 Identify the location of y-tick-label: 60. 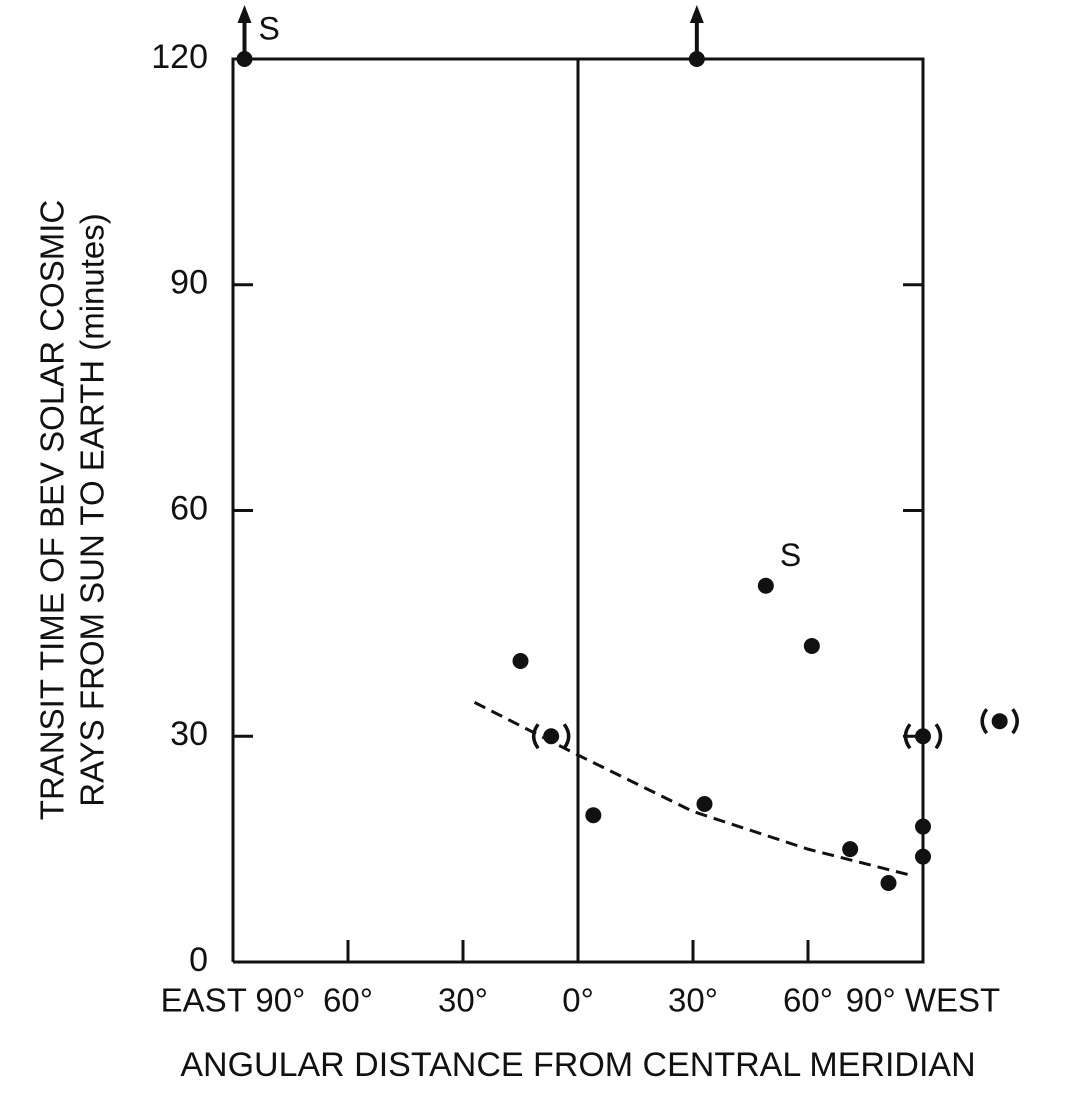
(189, 508).